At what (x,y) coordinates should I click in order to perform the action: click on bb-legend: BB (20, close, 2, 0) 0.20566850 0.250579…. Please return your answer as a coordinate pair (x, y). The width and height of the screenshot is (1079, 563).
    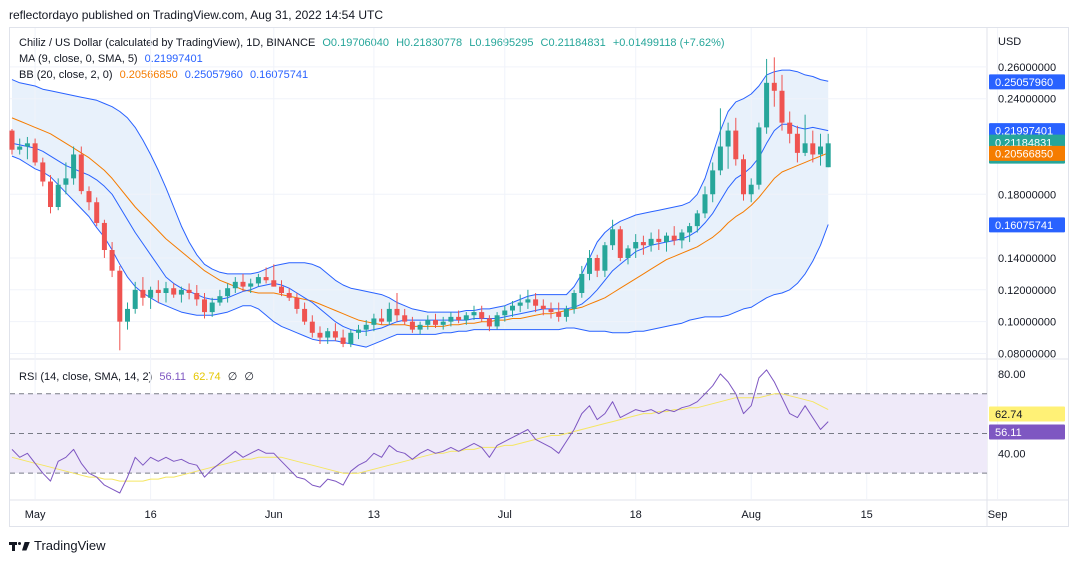
    Looking at the image, I should click on (165, 75).